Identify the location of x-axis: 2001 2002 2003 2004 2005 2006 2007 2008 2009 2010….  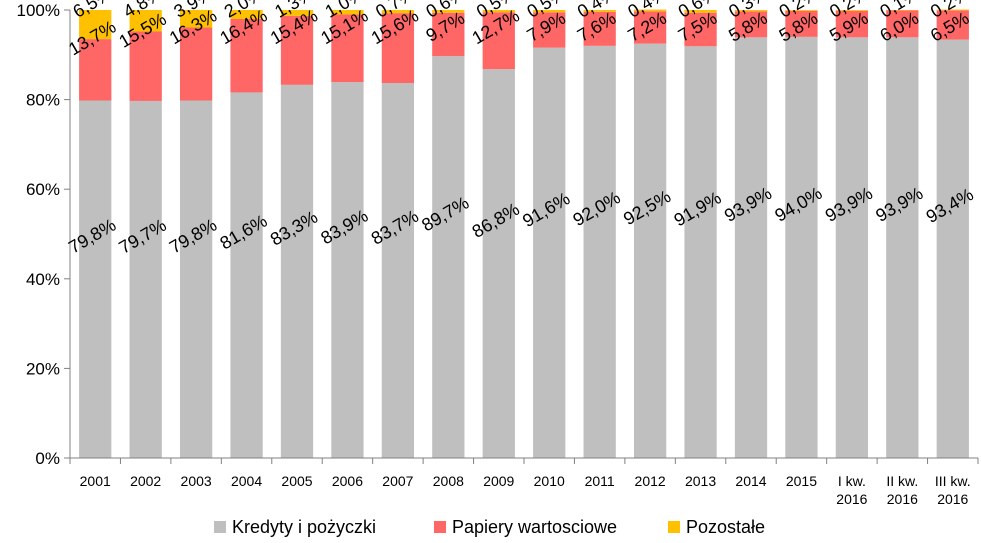
(524, 482).